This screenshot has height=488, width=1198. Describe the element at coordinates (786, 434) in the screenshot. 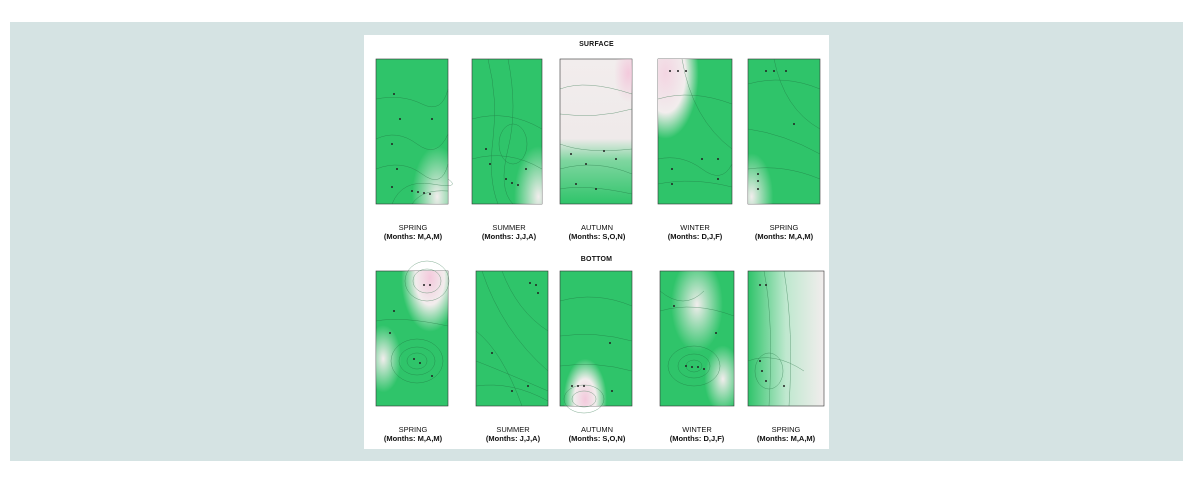

I see `caption-bottom-5: SPRING (Months: M,A,M)` at that location.